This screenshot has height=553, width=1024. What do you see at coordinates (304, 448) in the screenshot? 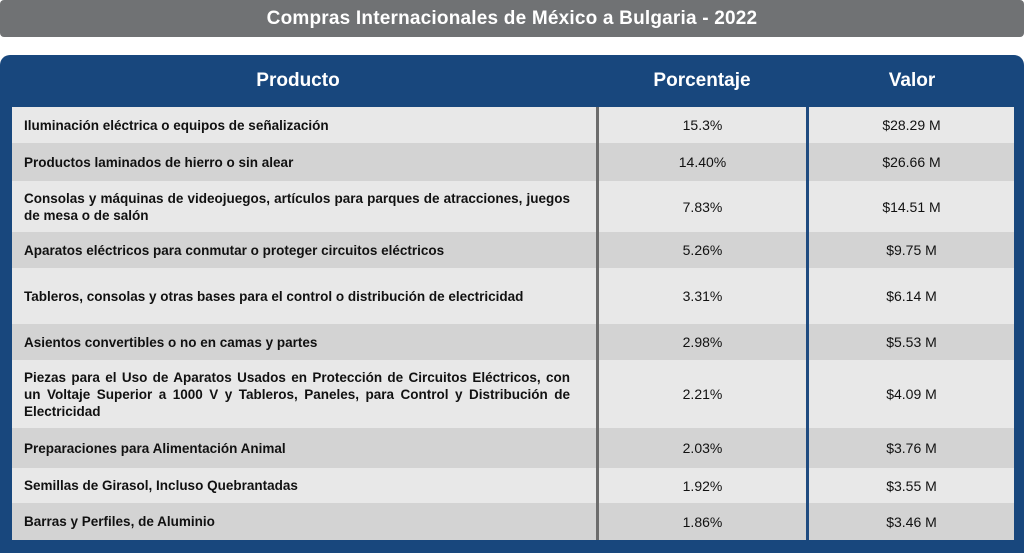
I see `product-cell: Preparaciones para Alimentación Animal` at bounding box center [304, 448].